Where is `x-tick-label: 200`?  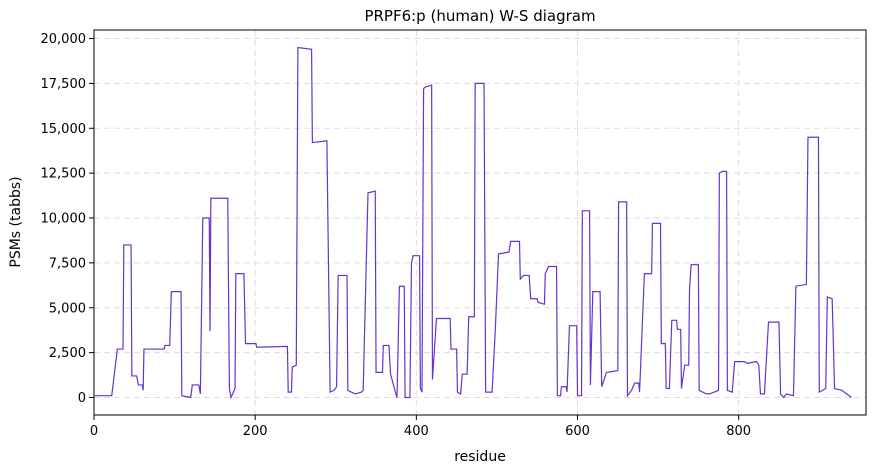 x-tick-label: 200 is located at coordinates (255, 431).